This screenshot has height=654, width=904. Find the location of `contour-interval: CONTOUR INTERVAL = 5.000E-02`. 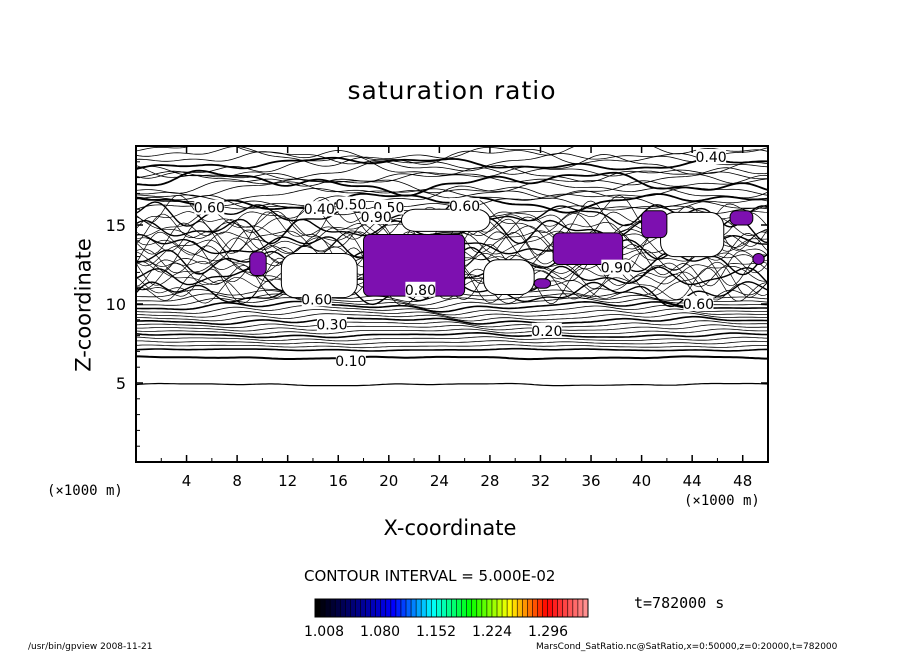

contour-interval: CONTOUR INTERVAL = 5.000E-02 is located at coordinates (430, 576).